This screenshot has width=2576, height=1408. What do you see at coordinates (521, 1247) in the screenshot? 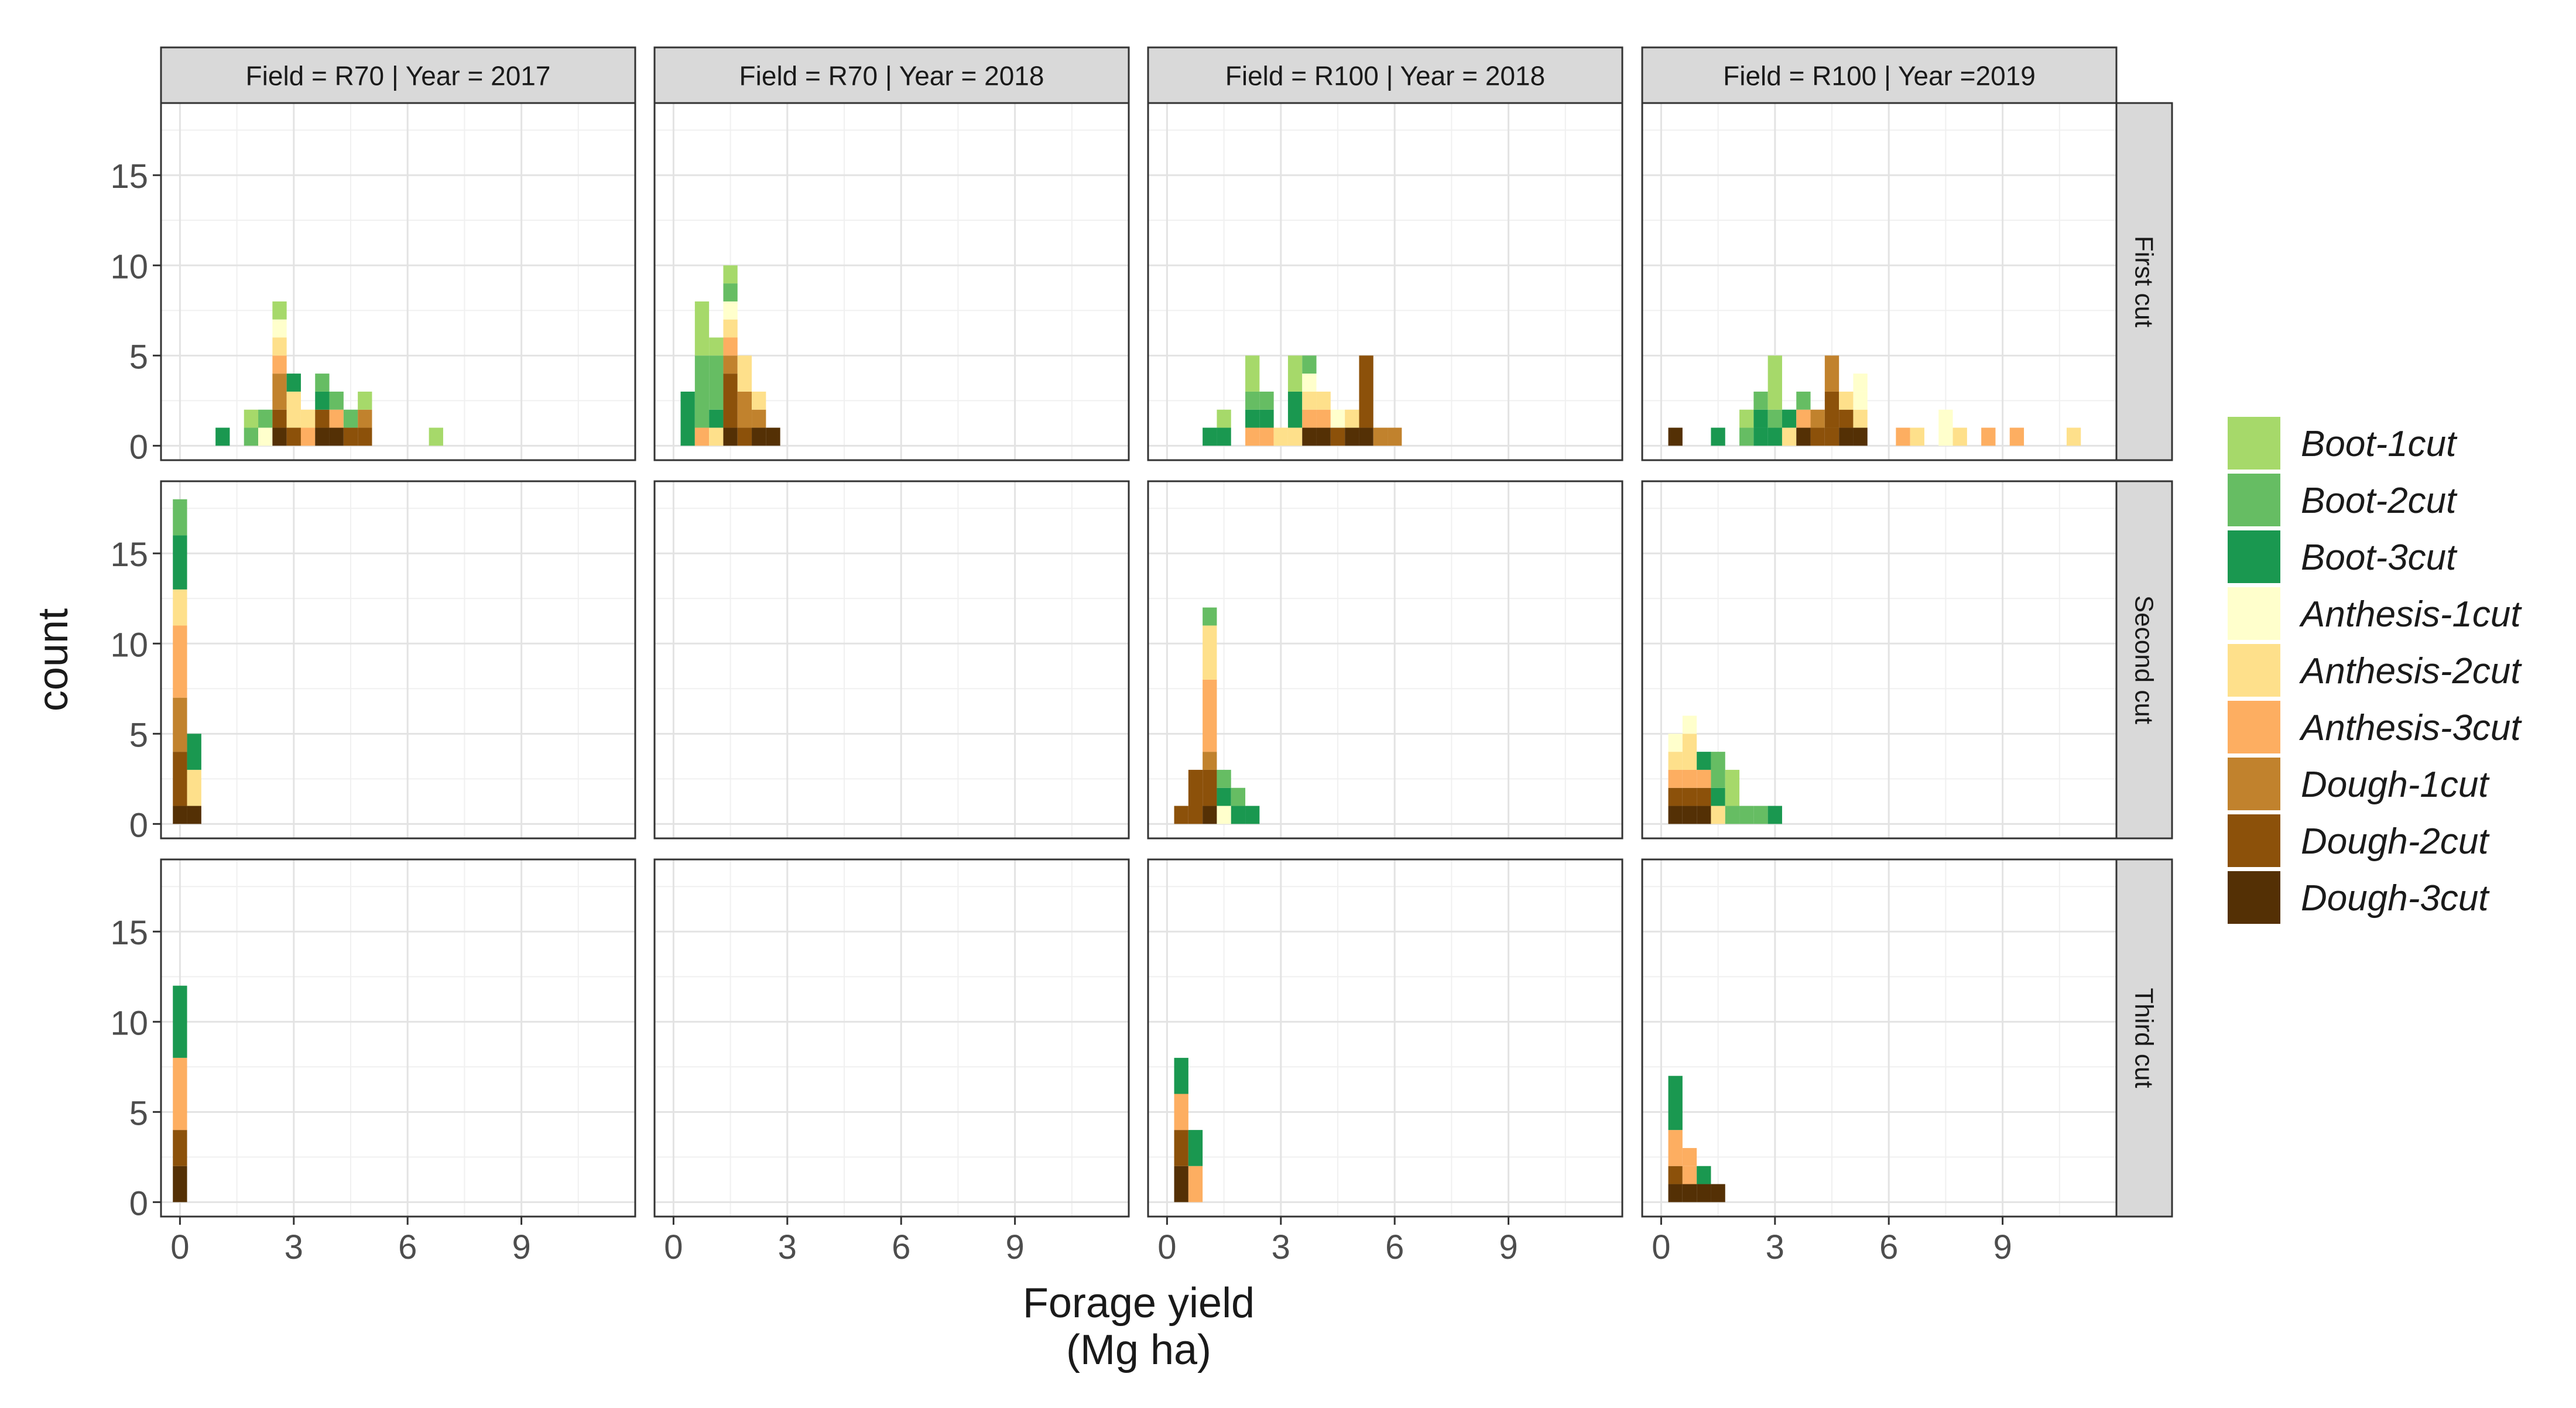
I see `x-tick-label: 9` at bounding box center [521, 1247].